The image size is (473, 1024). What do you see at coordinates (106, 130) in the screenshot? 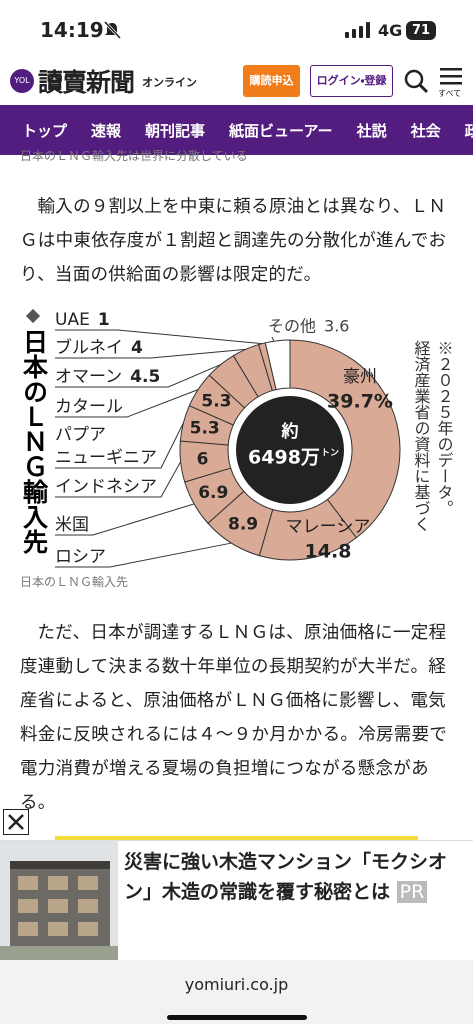
I see `nav-item: 速報` at bounding box center [106, 130].